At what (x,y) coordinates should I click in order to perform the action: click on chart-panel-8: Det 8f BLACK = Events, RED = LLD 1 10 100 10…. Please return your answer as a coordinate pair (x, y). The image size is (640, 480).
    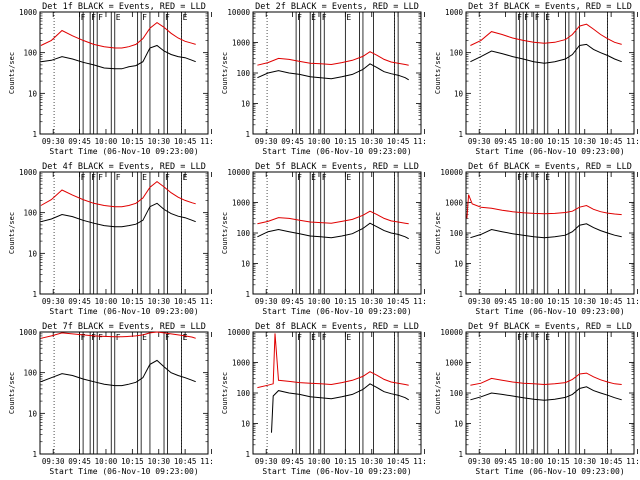
    Looking at the image, I should click on (323, 399).